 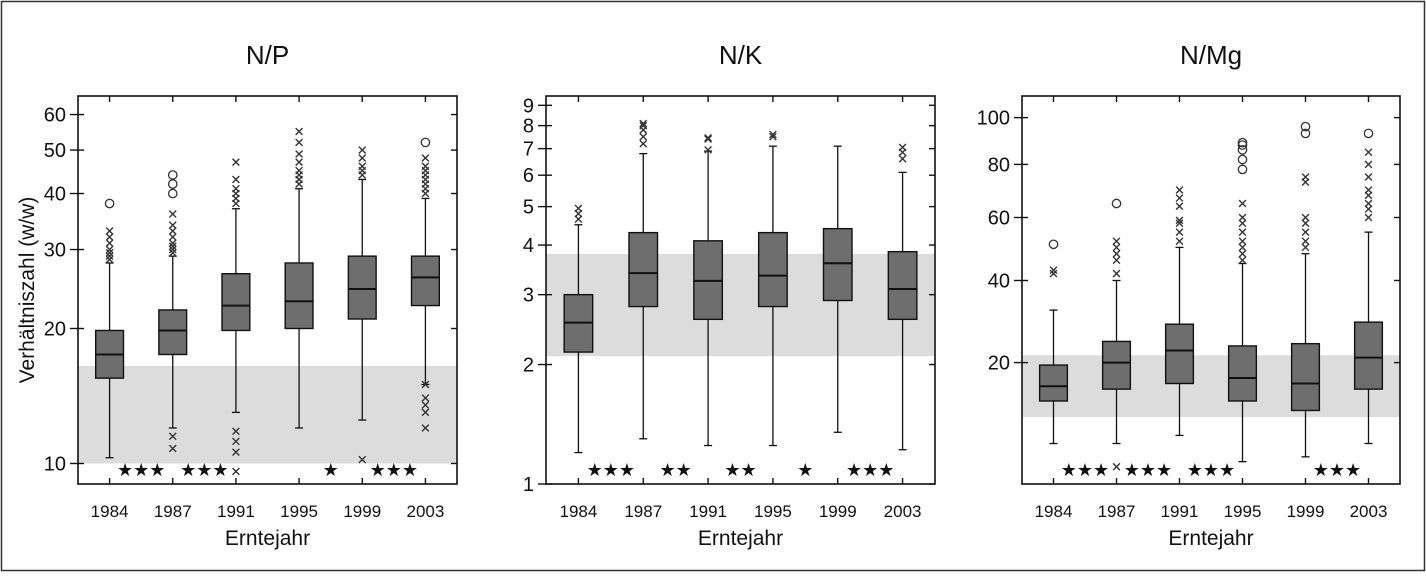 What do you see at coordinates (579, 511) in the screenshot?
I see `x-tick-label: 1984` at bounding box center [579, 511].